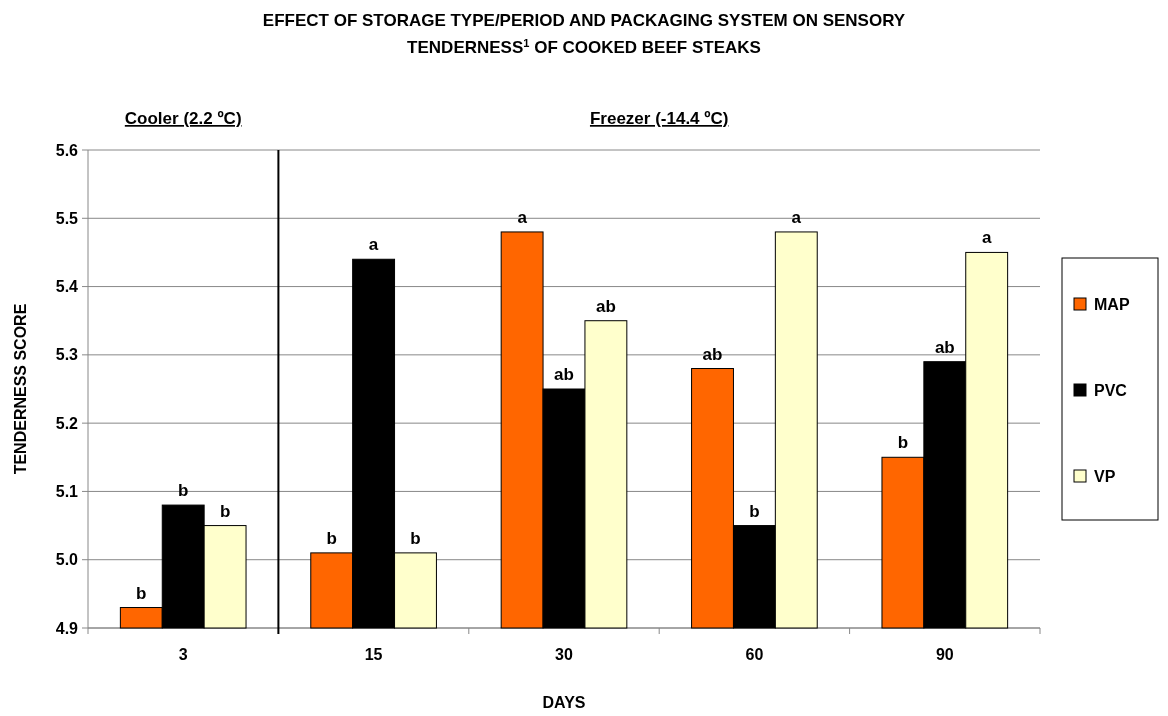 The width and height of the screenshot is (1168, 716). Describe the element at coordinates (1105, 476) in the screenshot. I see `legend-label: VP` at that location.